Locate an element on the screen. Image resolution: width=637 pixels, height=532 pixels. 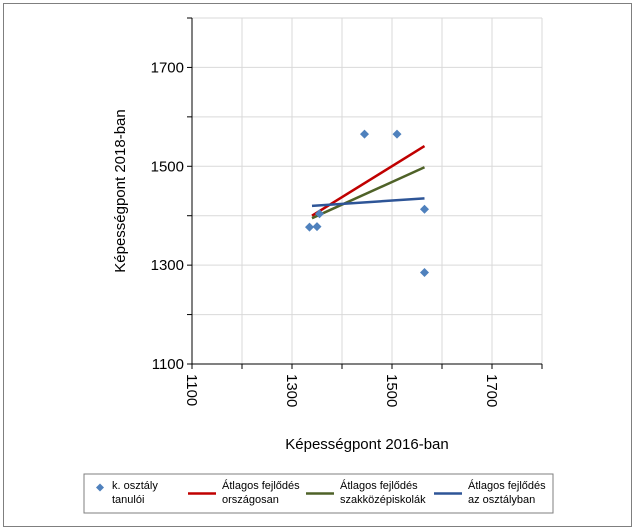
x-axis-title: Képességpont 2016-ban is located at coordinates (366, 444).